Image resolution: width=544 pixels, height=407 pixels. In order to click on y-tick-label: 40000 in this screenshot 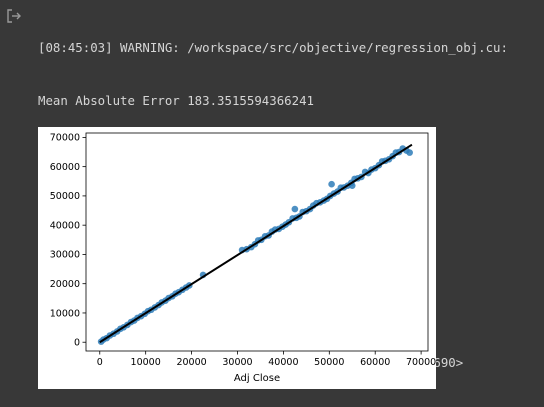, I will do `click(65, 225)`.